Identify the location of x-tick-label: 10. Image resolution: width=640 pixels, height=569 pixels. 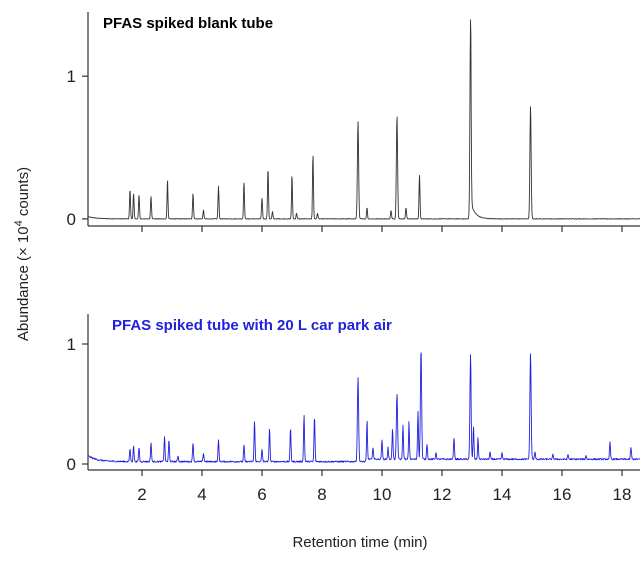
(382, 494).